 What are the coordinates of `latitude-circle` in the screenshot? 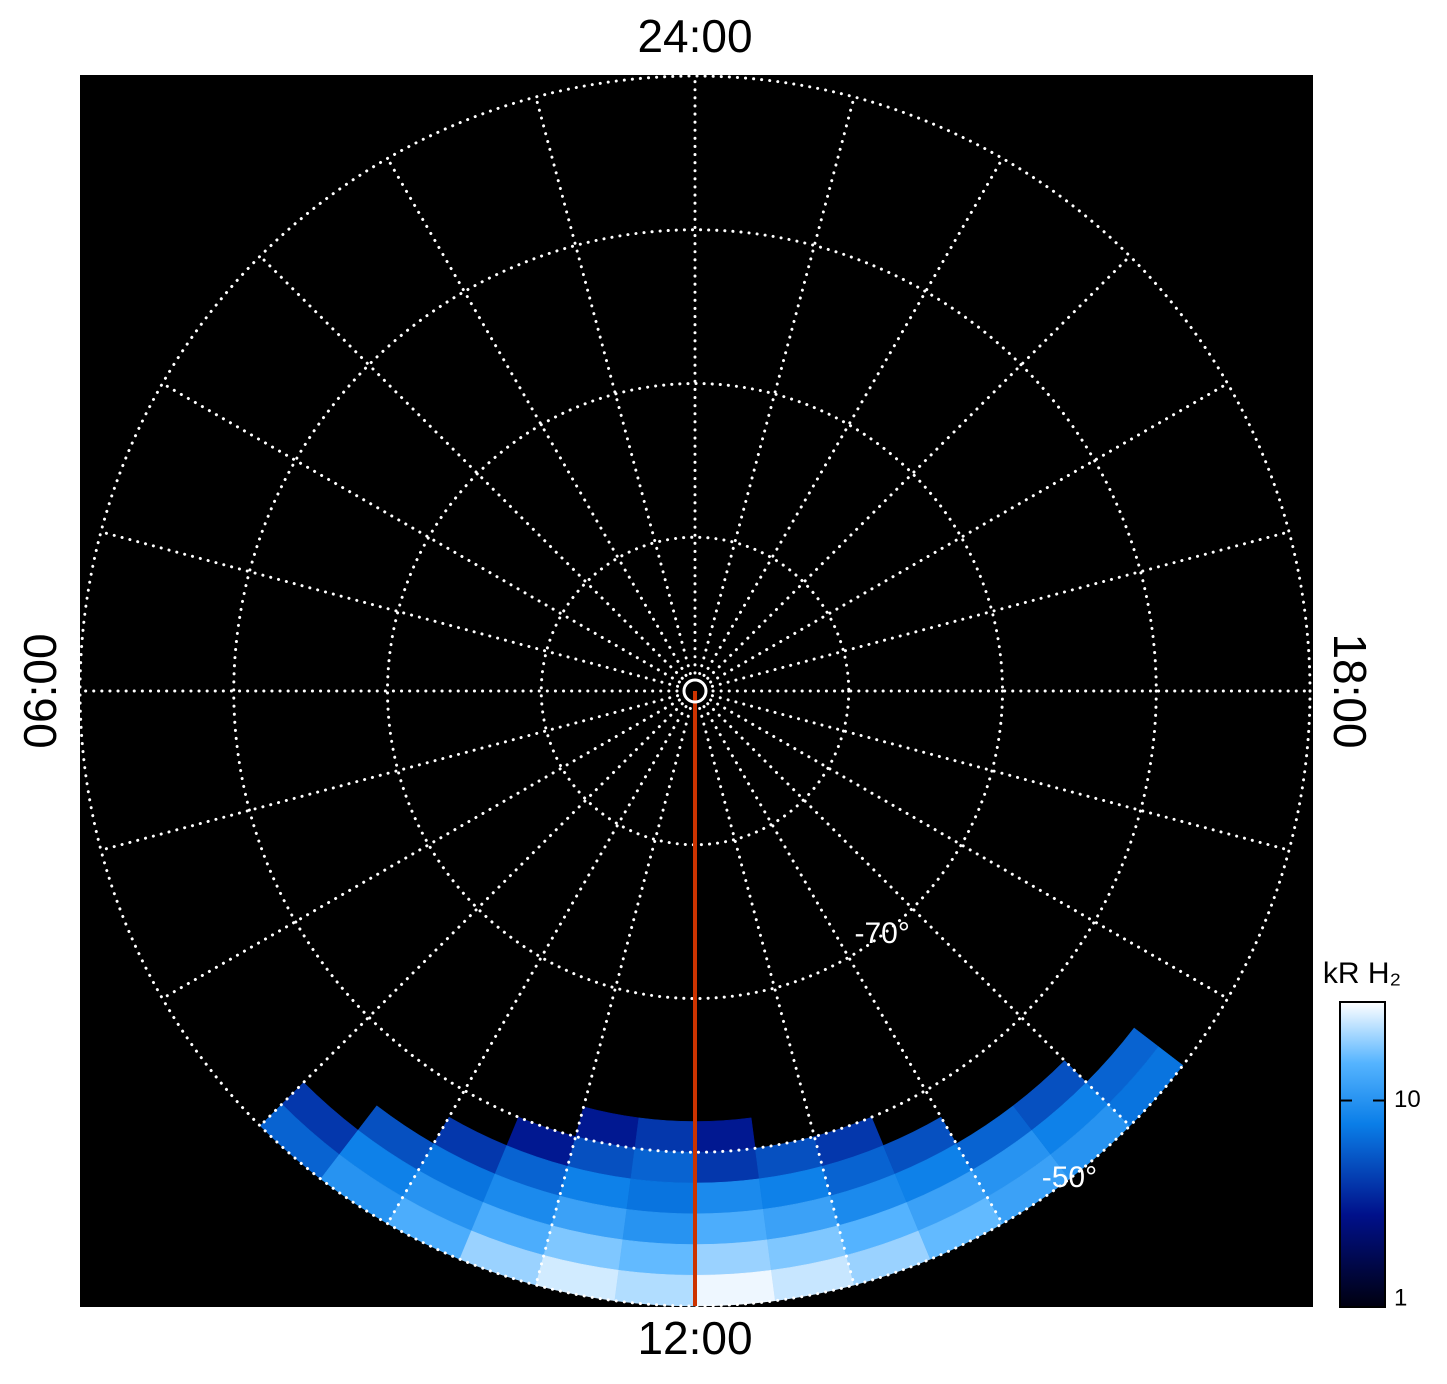 It's located at (695, 691).